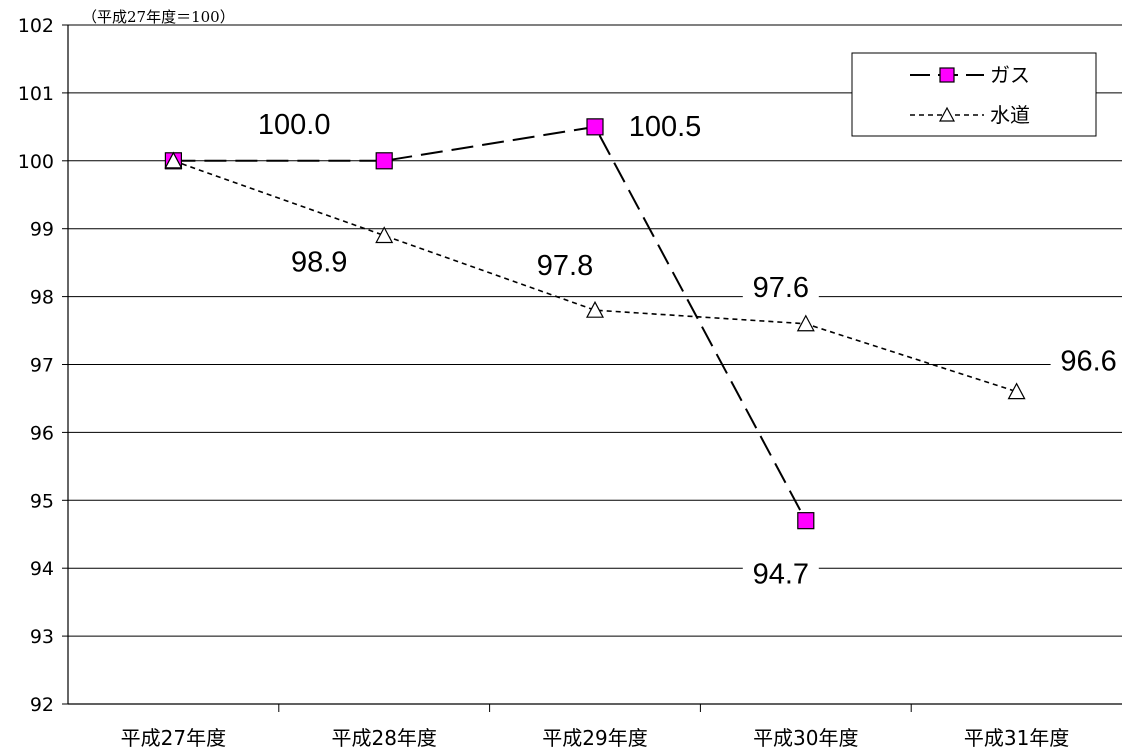  Describe the element at coordinates (1016, 738) in the screenshot. I see `x-tick-label: 平成31年度` at that location.